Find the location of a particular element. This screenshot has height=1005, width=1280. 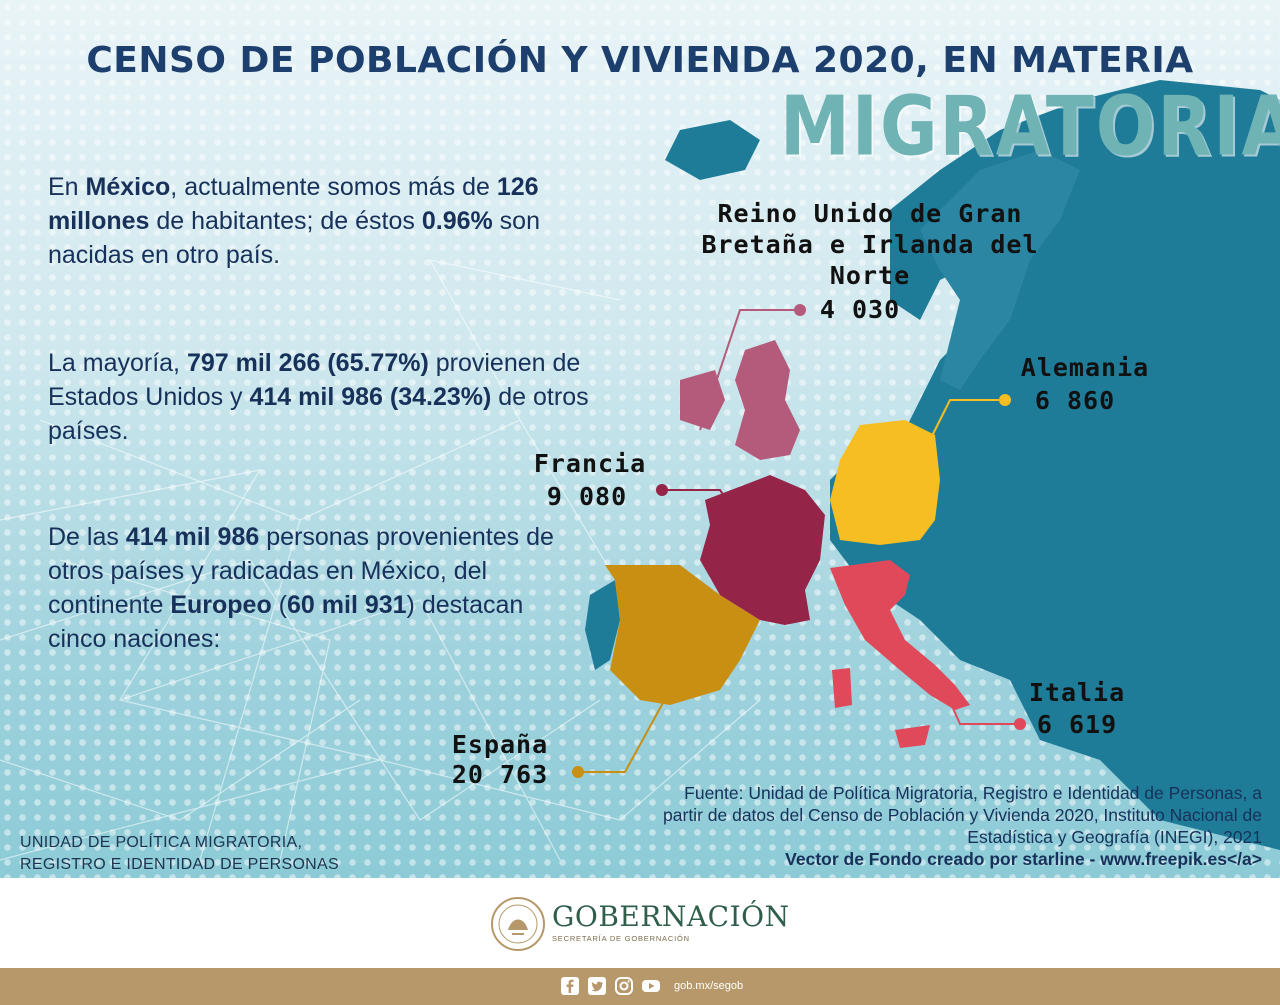

map-germany is located at coordinates (885, 482).